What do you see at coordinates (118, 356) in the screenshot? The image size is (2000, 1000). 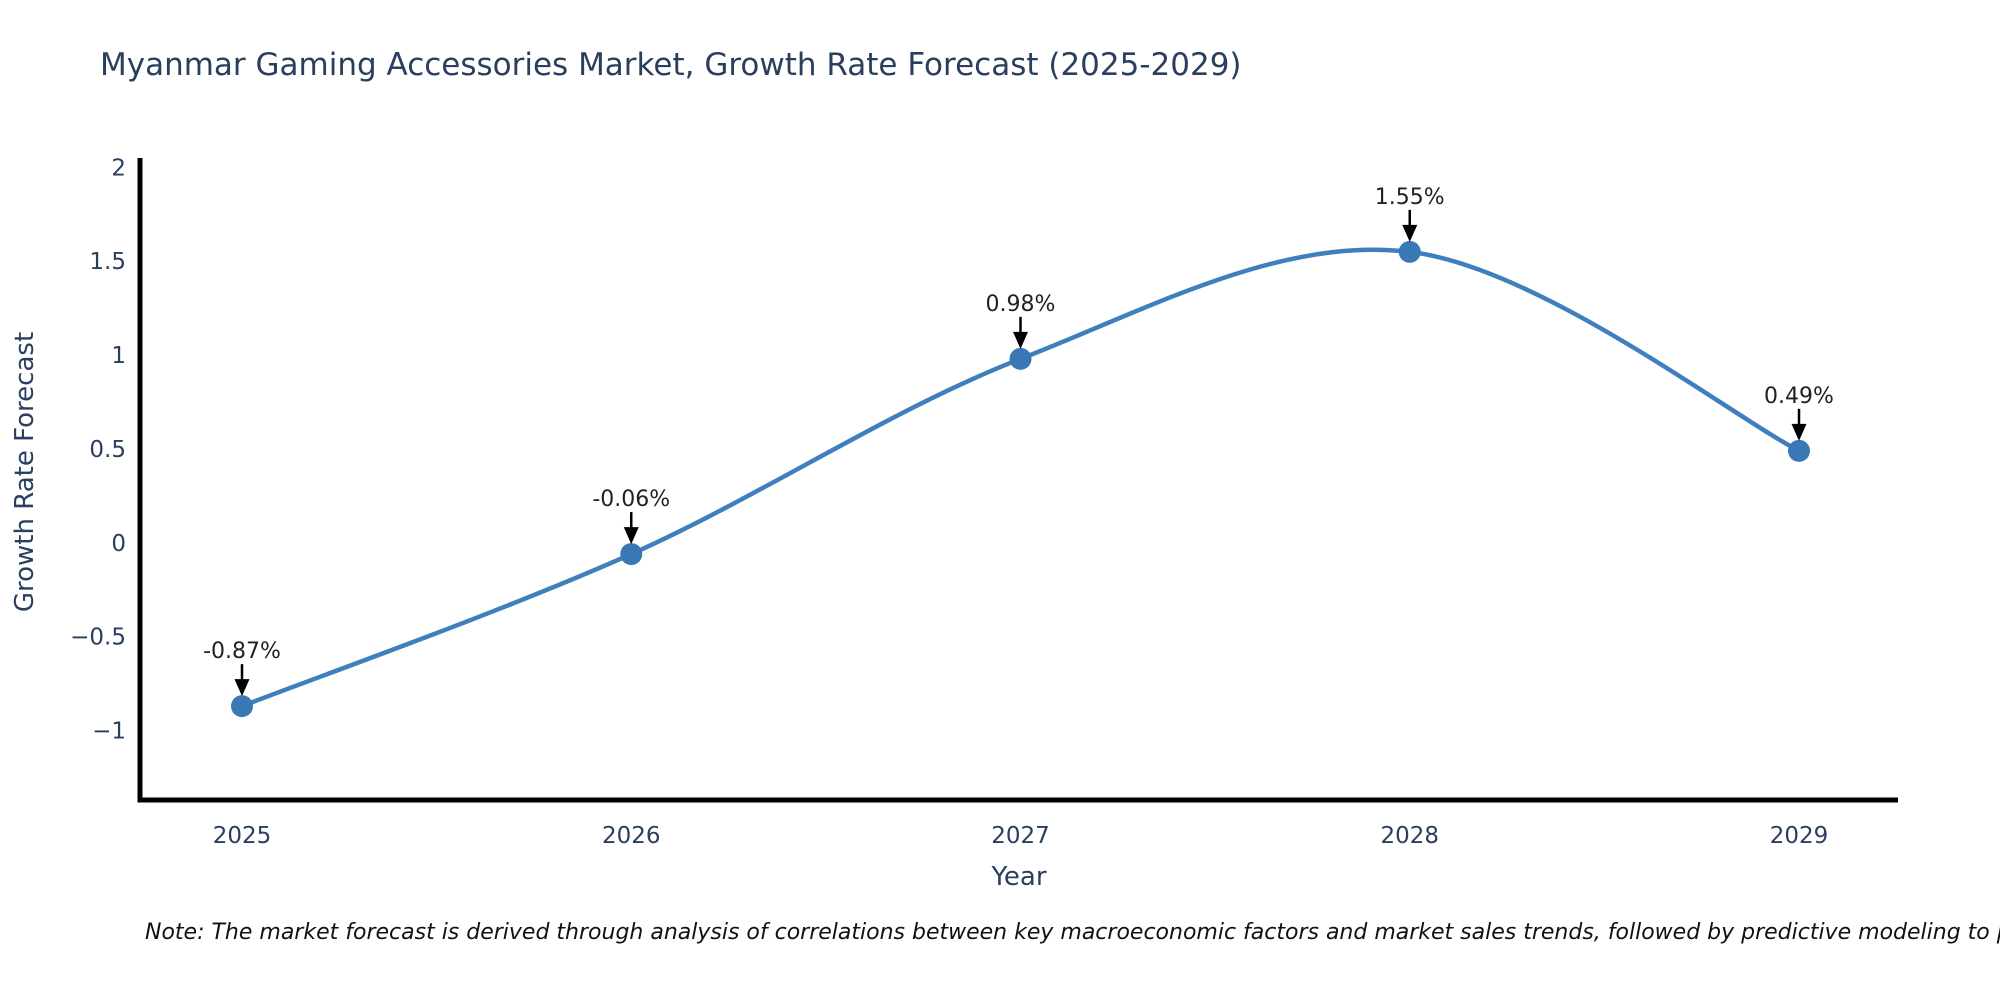 I see `y-tick-label: 1` at bounding box center [118, 356].